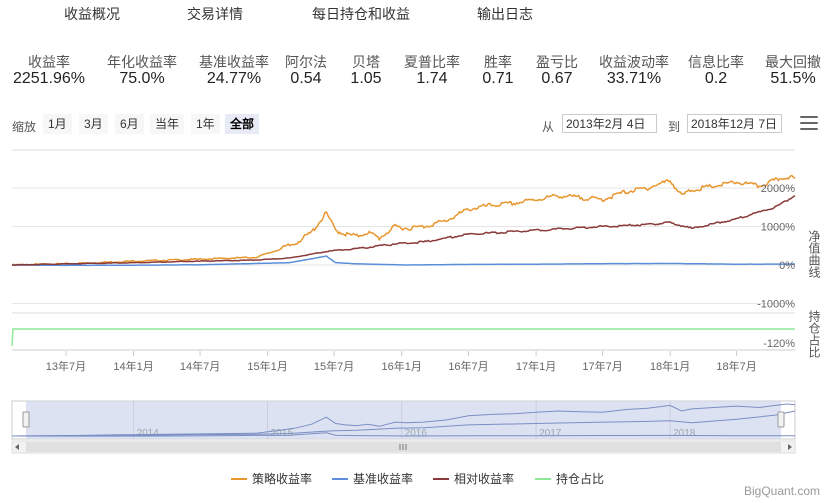 The width and height of the screenshot is (835, 503). What do you see at coordinates (634, 78) in the screenshot?
I see `metric-value: 33.71%` at bounding box center [634, 78].